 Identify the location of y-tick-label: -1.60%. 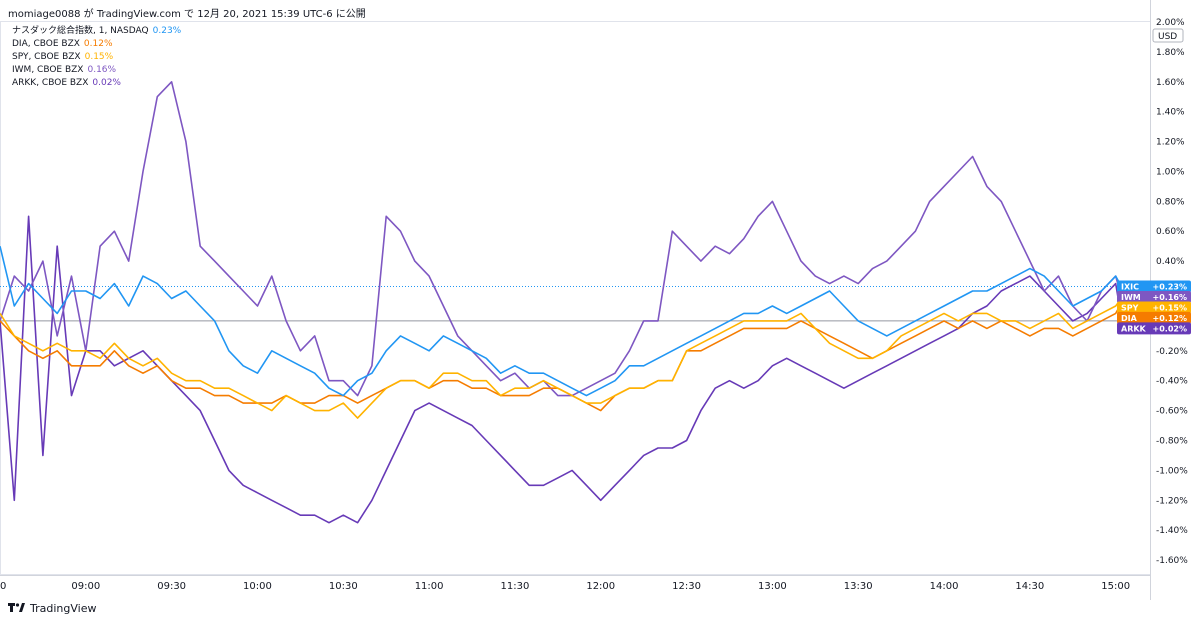
(1172, 561).